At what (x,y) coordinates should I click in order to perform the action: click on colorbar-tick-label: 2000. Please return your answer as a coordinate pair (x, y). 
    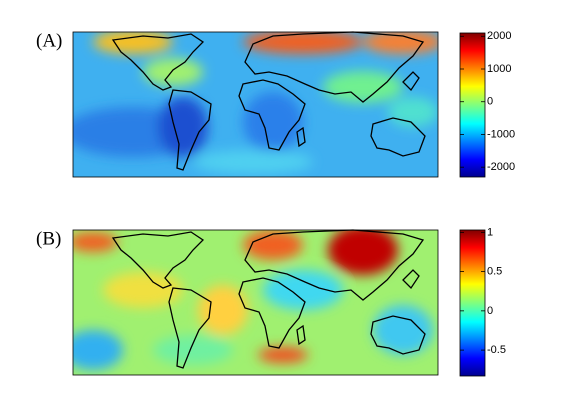
    Looking at the image, I should click on (499, 36).